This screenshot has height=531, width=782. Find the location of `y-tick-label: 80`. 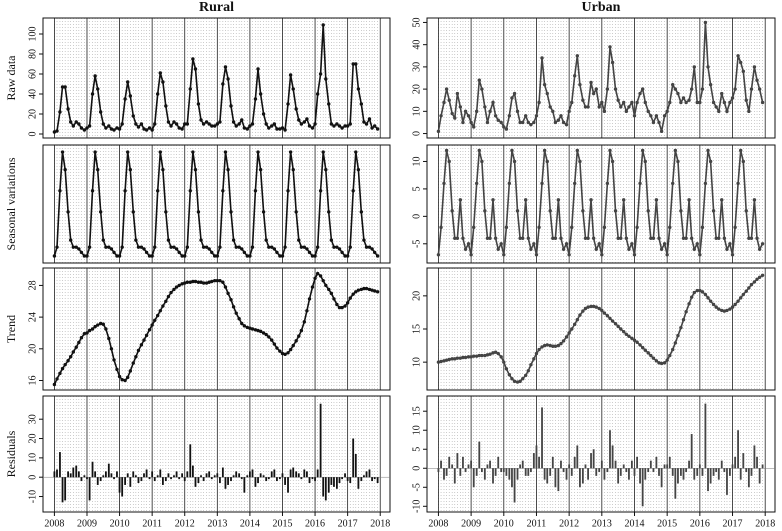

y-tick-label: 80 is located at coordinates (32, 54).